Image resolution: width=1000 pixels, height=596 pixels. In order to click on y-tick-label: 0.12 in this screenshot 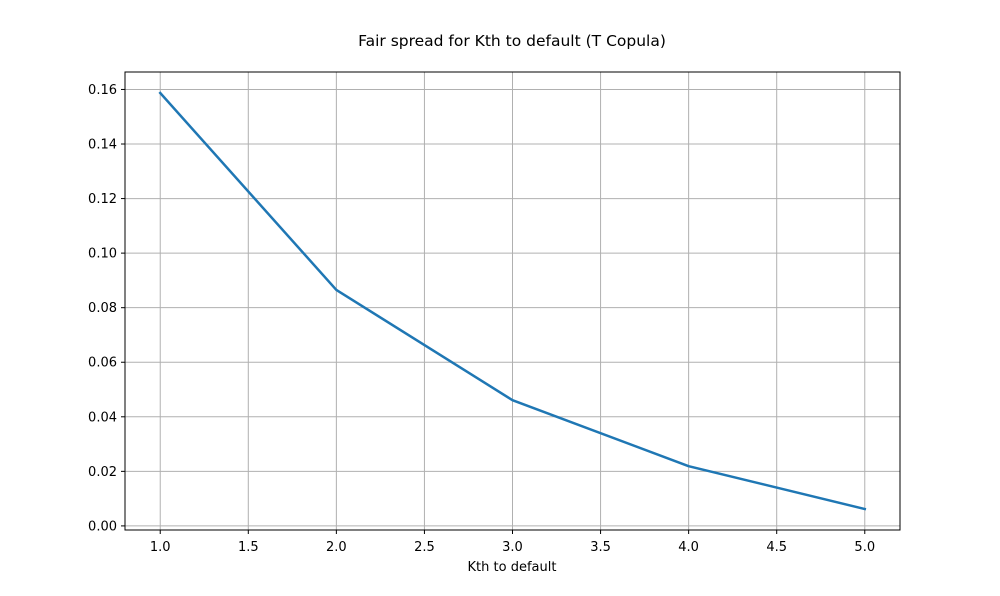, I will do `click(102, 199)`.